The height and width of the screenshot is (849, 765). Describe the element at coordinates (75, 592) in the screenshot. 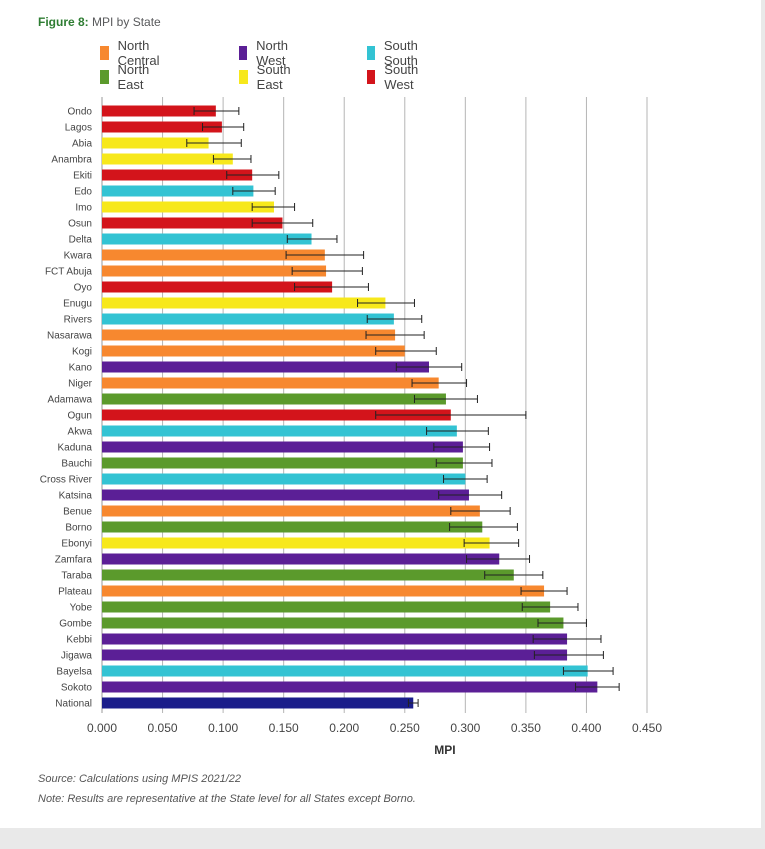

I see `category-label: Plateau` at that location.